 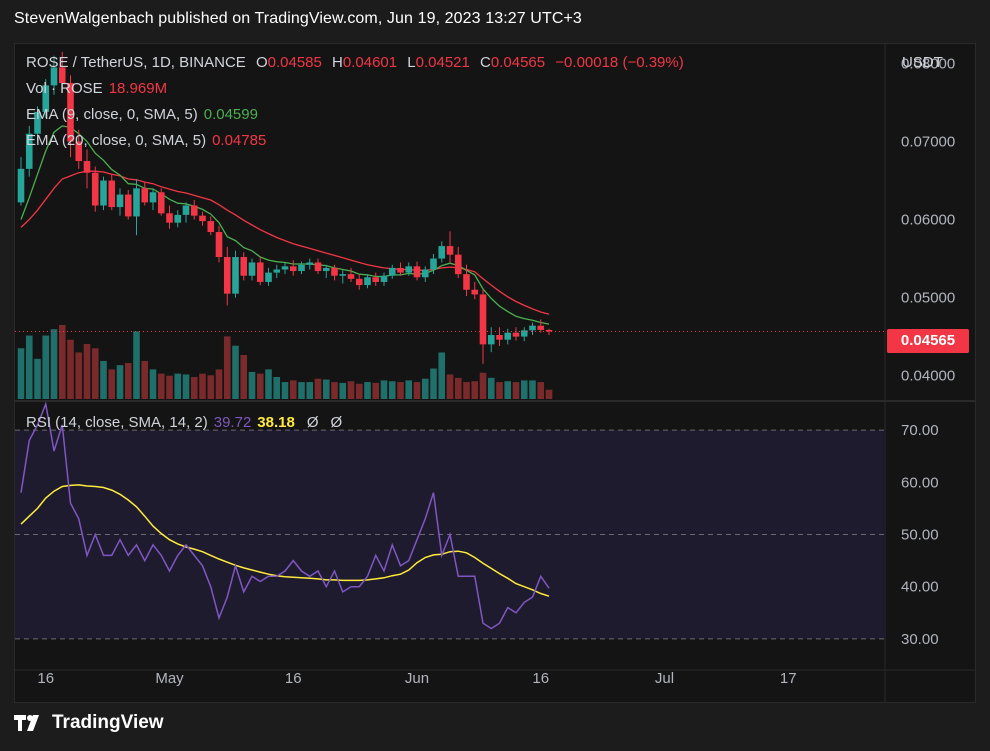 What do you see at coordinates (64, 88) in the screenshot?
I see `legend-volume-label: Vol · ROSE` at bounding box center [64, 88].